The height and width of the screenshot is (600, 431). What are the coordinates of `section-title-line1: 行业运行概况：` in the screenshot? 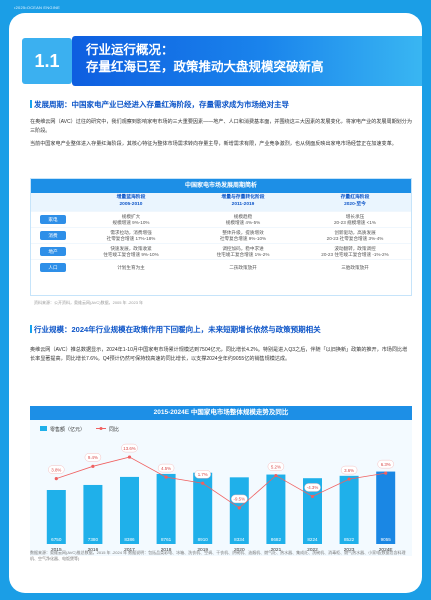 It's located at (130, 50).